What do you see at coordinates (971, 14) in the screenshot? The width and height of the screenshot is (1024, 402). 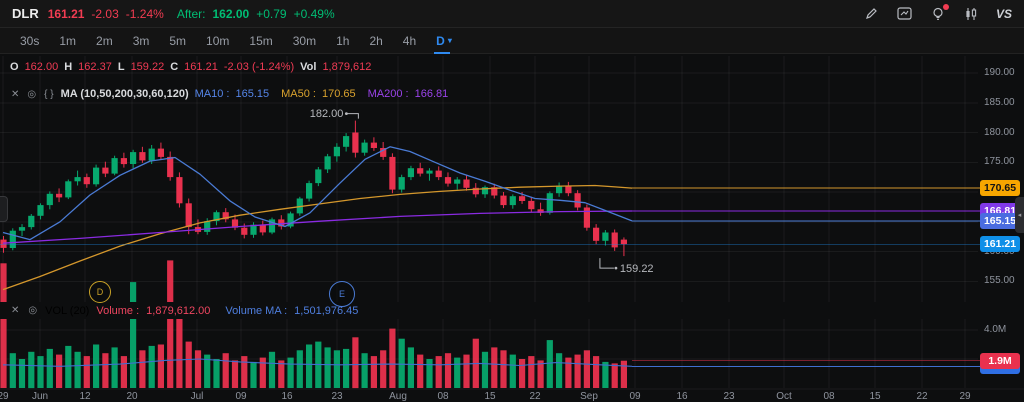 I see `chart-style-icon` at bounding box center [971, 14].